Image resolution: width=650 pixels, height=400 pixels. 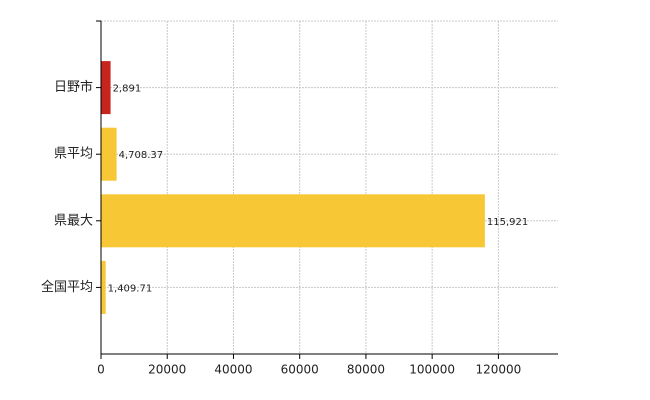 What do you see at coordinates (141, 155) in the screenshot?
I see `value-label: 4,708.37` at bounding box center [141, 155].